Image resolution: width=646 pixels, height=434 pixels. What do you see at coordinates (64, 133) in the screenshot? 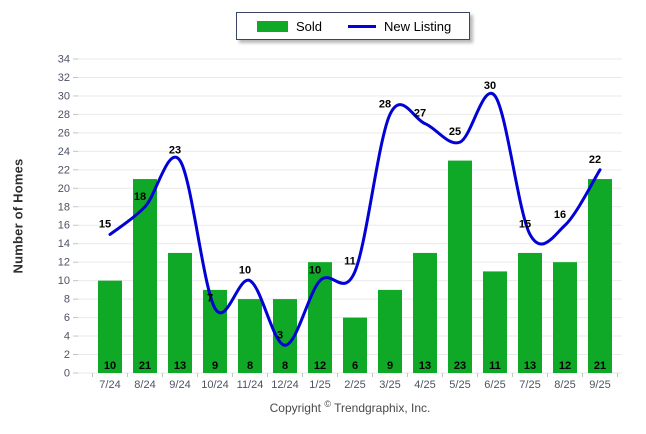
I see `y-tick-label: 26` at bounding box center [64, 133].